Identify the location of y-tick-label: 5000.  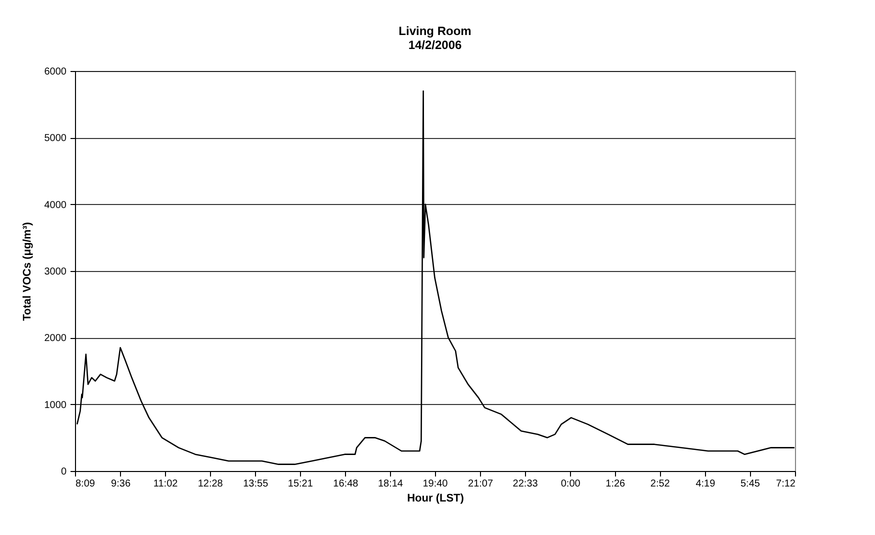
(55, 138).